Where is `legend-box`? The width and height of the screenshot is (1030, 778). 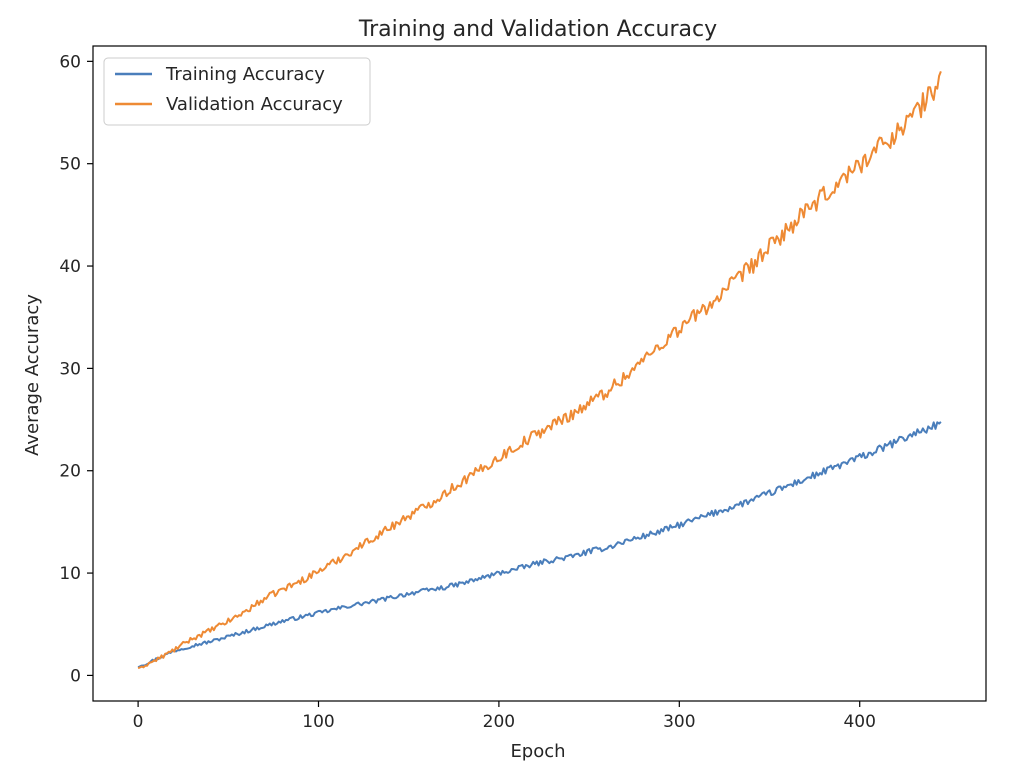 legend-box is located at coordinates (237, 91).